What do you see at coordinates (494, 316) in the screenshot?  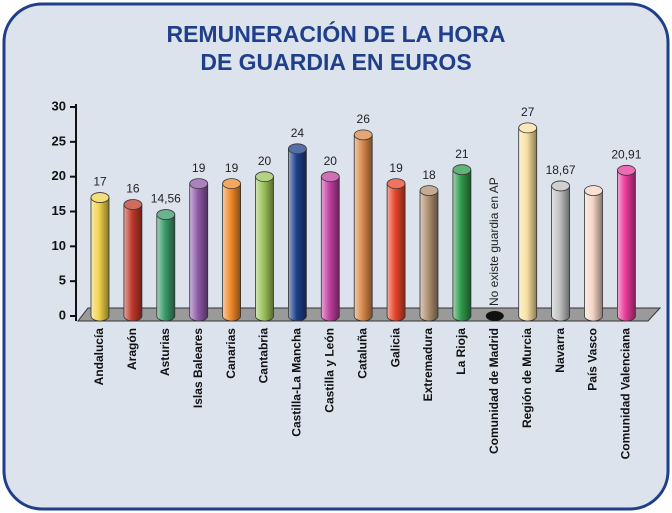 I see `empty-base` at bounding box center [494, 316].